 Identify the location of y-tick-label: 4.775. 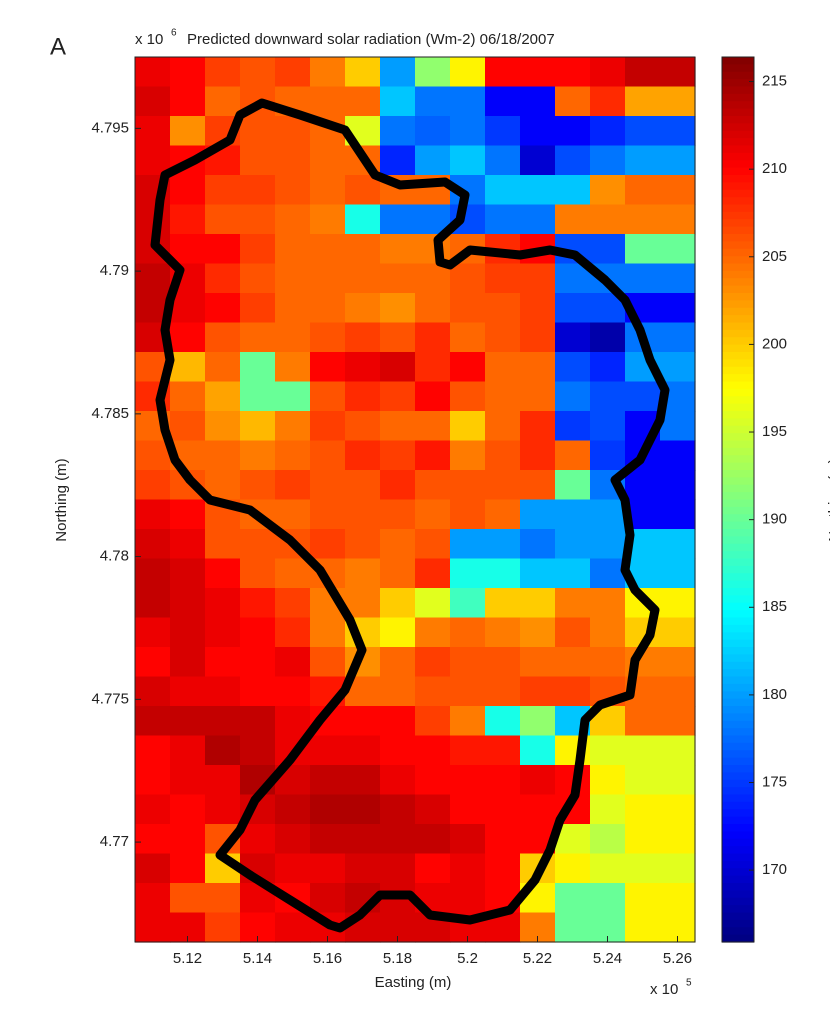
(110, 698).